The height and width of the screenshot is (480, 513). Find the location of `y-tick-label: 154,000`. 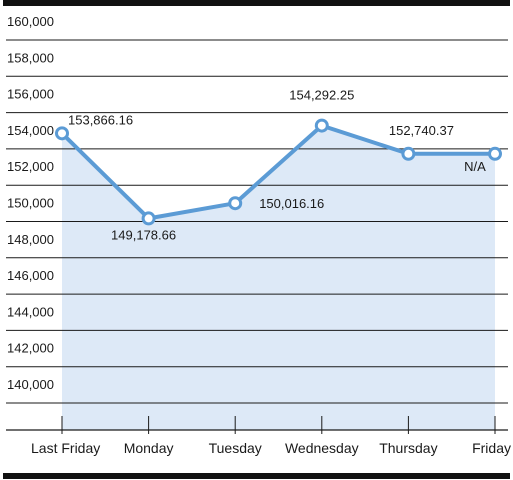

y-tick-label: 154,000 is located at coordinates (30, 130).